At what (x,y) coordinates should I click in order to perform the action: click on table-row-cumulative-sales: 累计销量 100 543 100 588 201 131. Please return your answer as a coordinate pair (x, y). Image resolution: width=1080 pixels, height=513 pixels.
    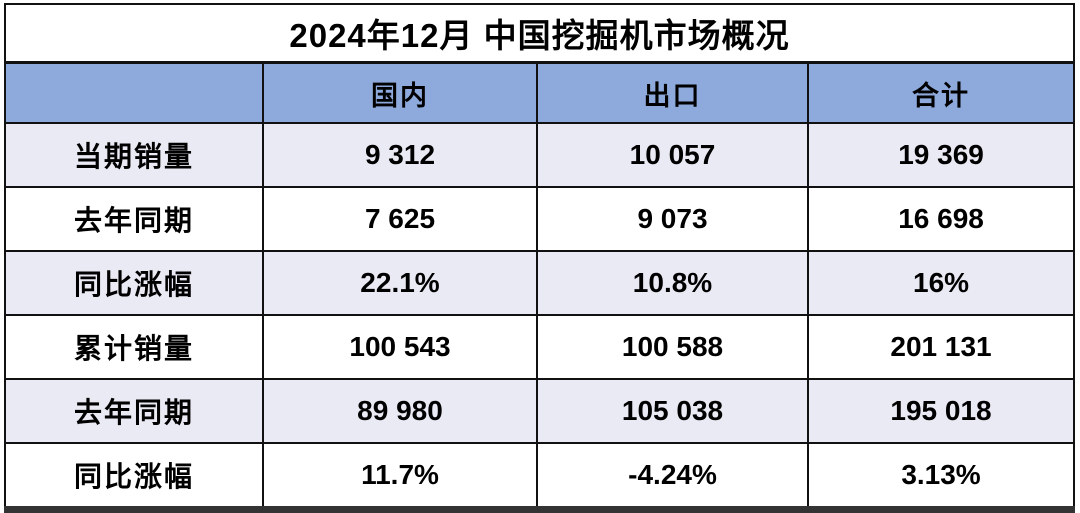
    Looking at the image, I should click on (540, 347).